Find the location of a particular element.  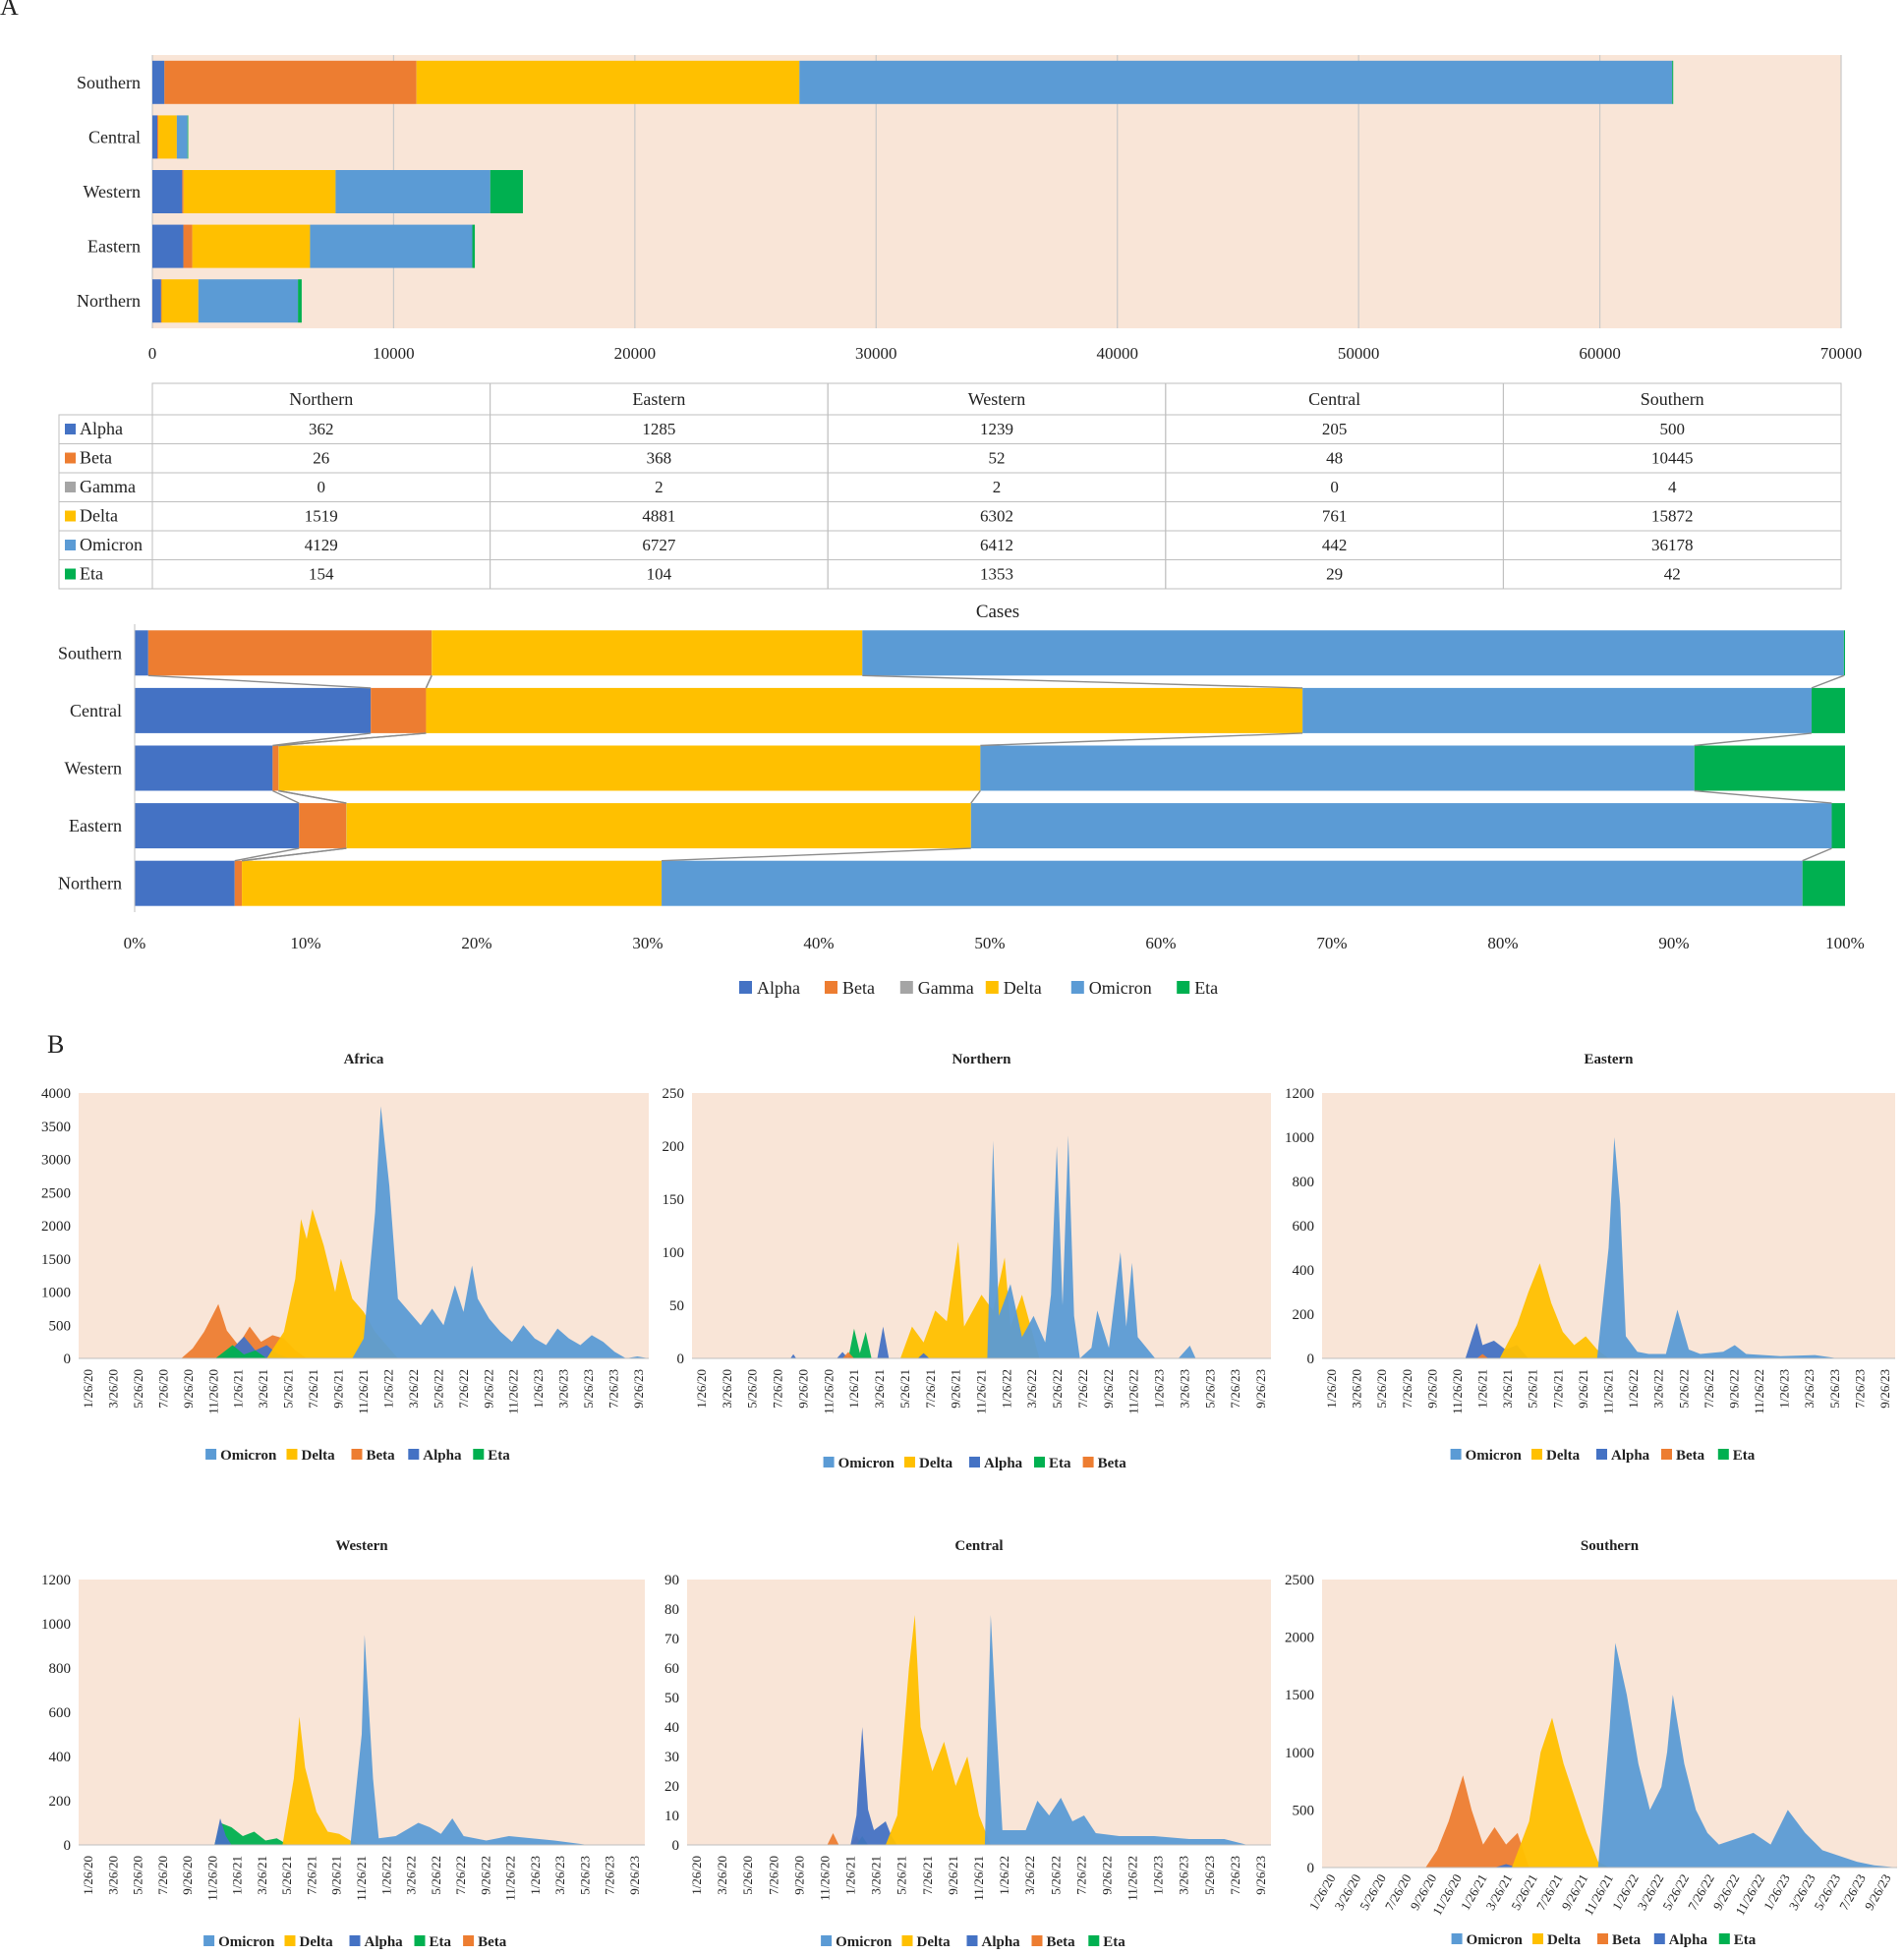

chart-title: Western is located at coordinates (361, 1546).